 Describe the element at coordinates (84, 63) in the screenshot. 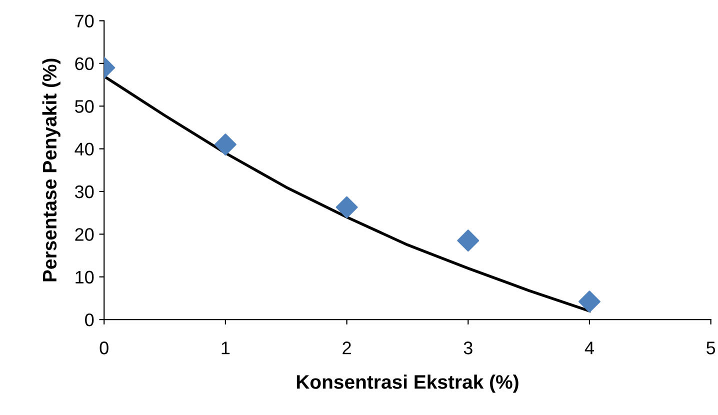

I see `y-tick-label: 60` at that location.